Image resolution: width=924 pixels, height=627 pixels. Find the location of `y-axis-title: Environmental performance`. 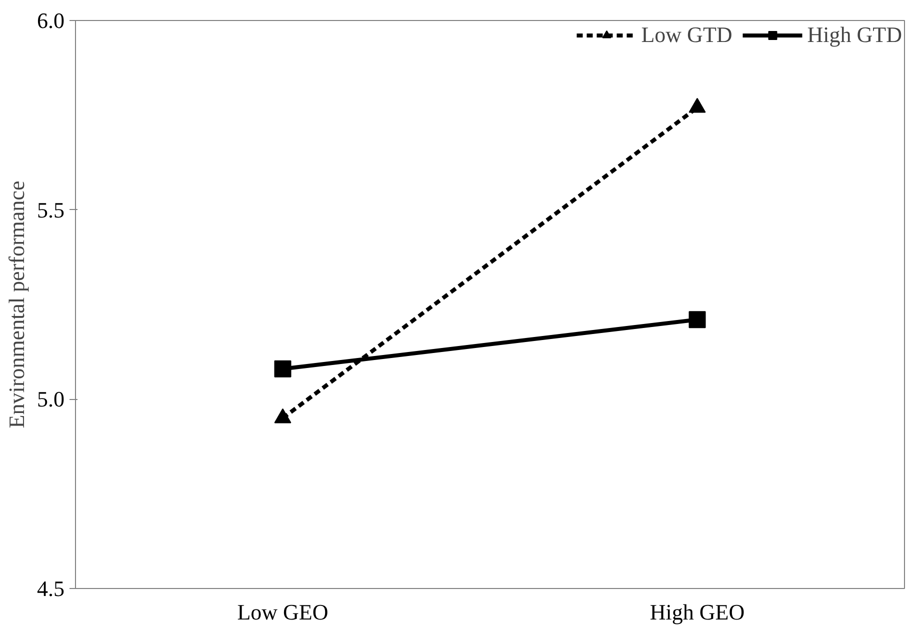

y-axis-title: Environmental performance is located at coordinates (16, 304).